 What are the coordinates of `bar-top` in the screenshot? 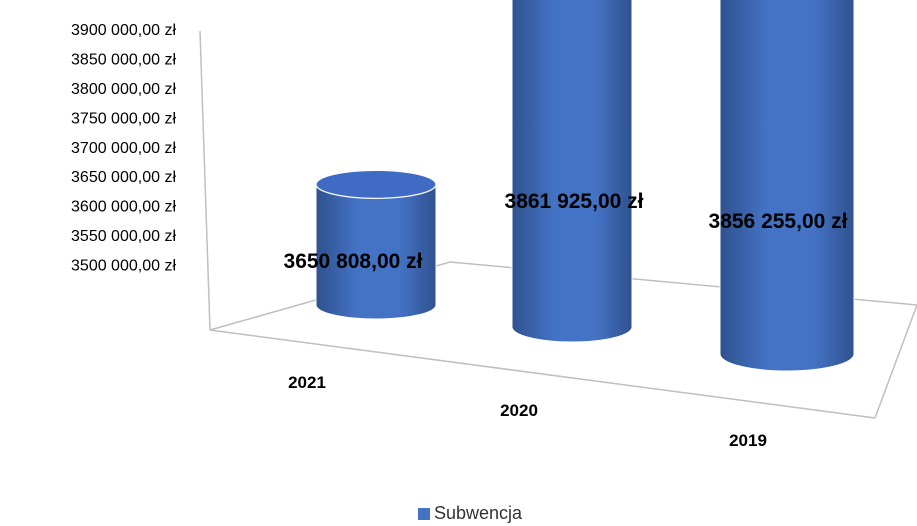 It's located at (376, 184).